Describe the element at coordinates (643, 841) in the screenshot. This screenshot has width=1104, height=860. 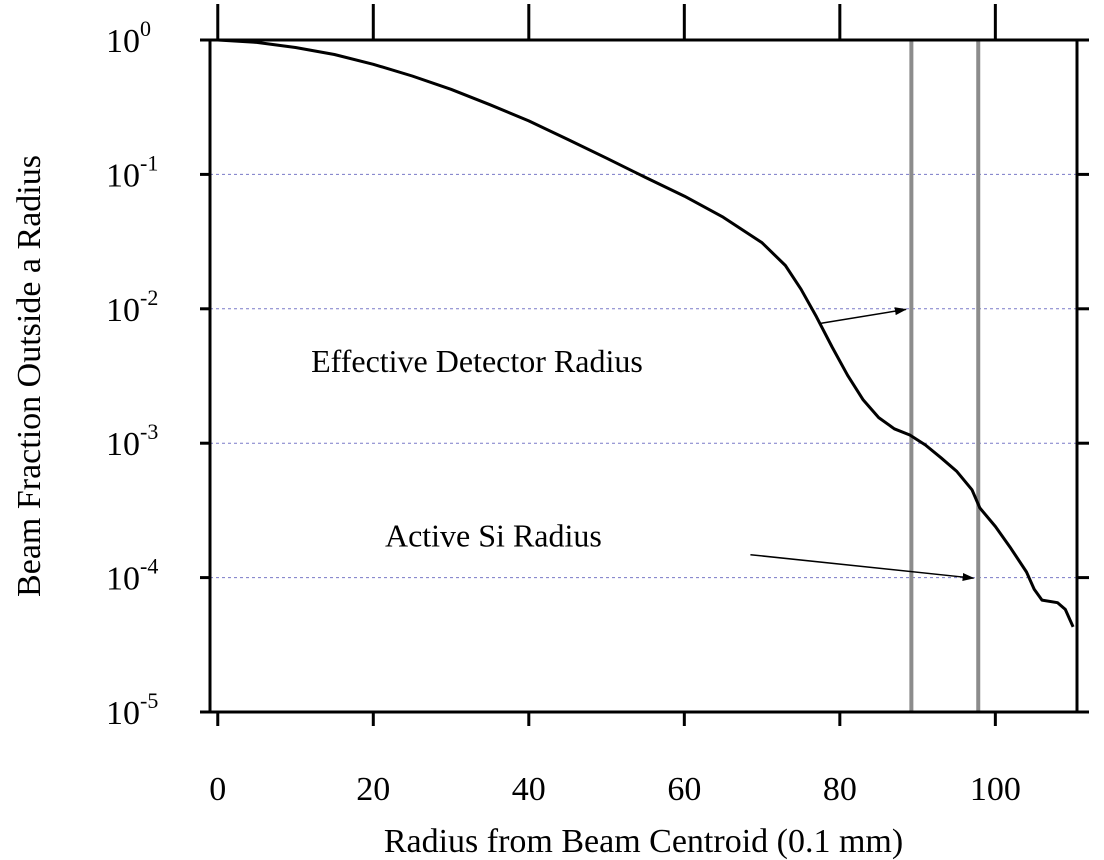
I see `x-axis-title: Radius from Beam Centroid (0.1 mm)` at that location.